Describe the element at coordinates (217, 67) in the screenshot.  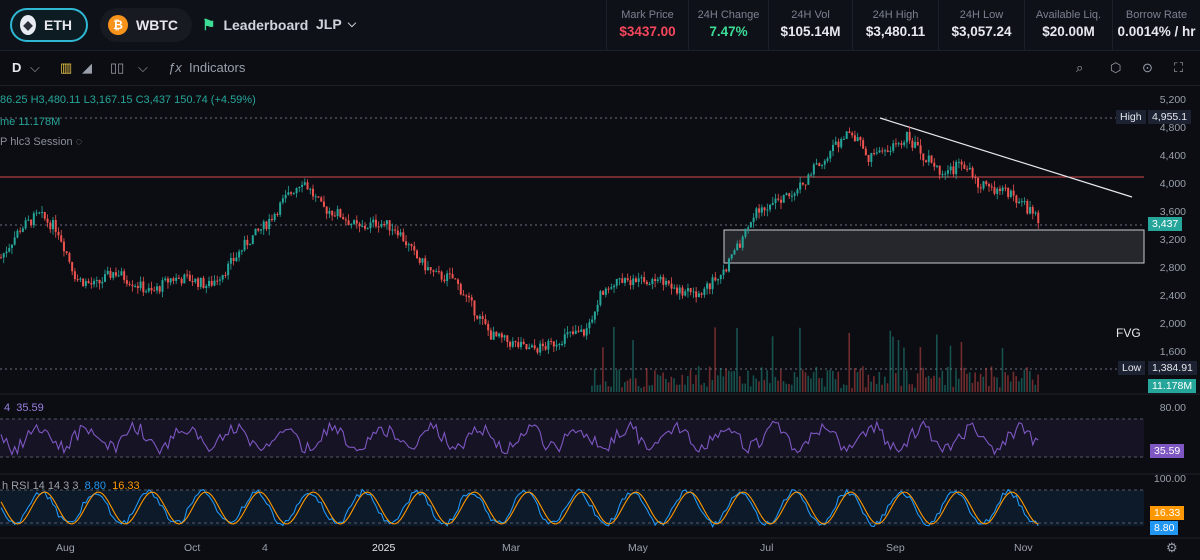
I see `indicators-button: Indicators` at that location.